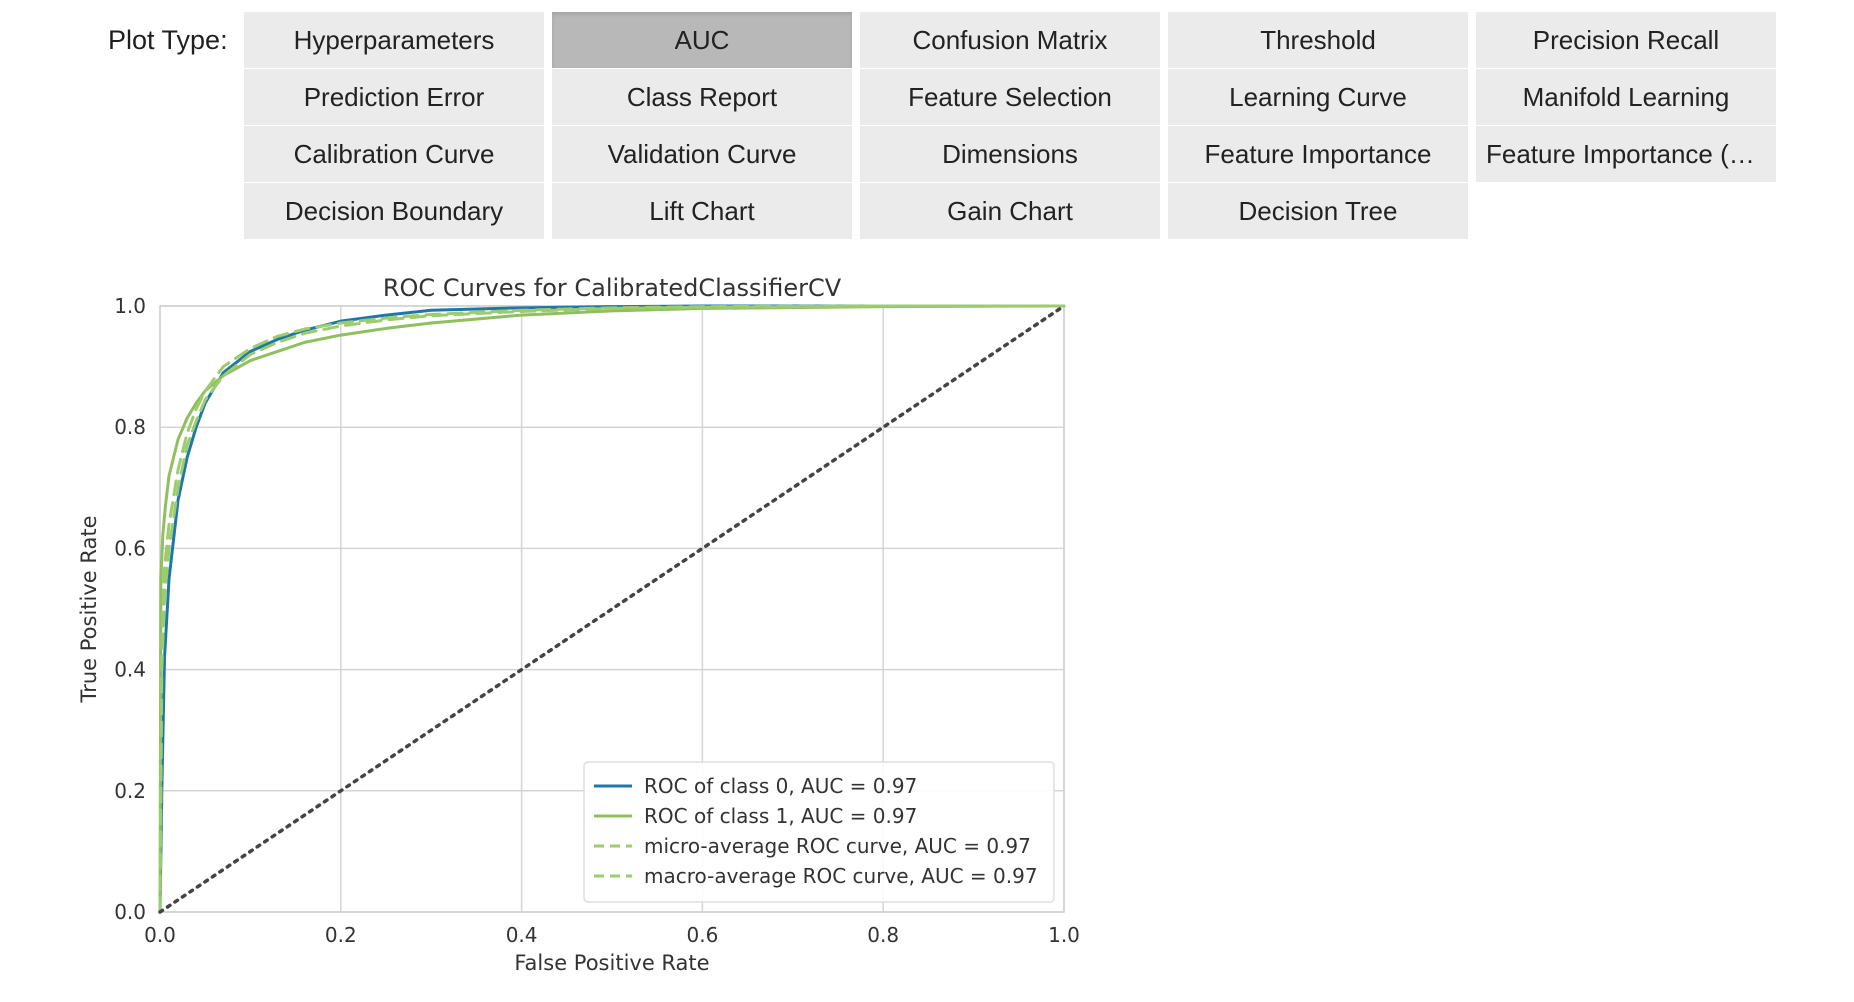  I want to click on plot-type-button-label: Prediction Error, so click(394, 96).